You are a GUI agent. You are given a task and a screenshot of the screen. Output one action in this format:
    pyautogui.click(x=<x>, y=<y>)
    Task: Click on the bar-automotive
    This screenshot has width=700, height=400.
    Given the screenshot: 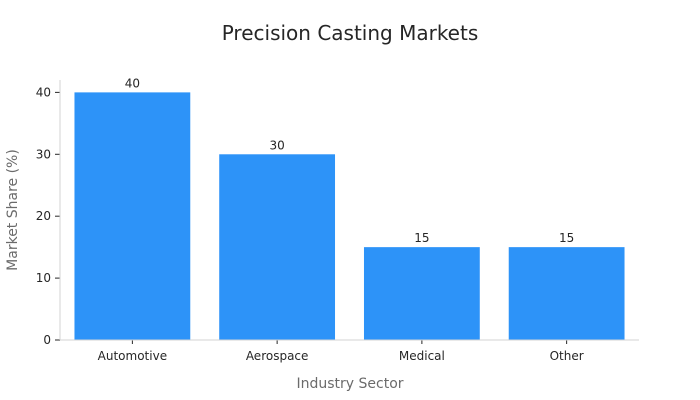 What is the action you would take?
    pyautogui.click(x=132, y=216)
    